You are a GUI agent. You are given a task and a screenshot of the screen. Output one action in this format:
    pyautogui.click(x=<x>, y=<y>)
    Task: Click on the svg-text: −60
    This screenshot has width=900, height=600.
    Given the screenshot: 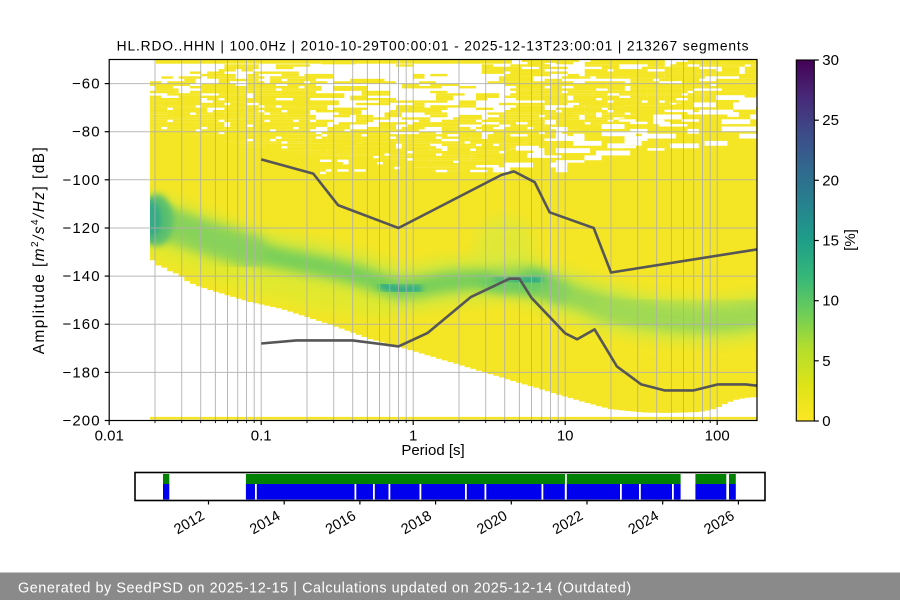 What is the action you would take?
    pyautogui.click(x=86, y=84)
    